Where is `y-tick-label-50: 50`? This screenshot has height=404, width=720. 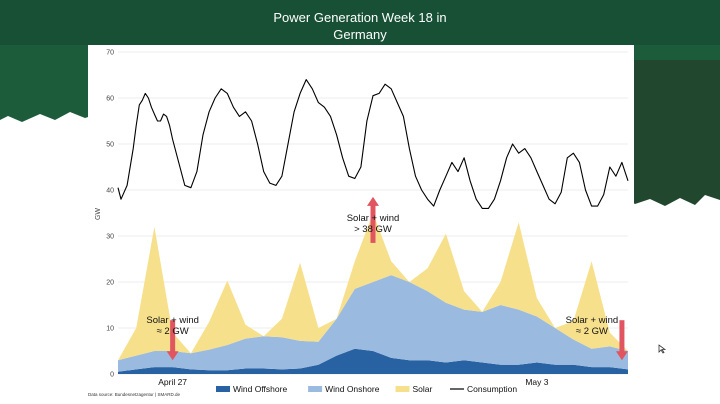 y-tick-label-50: 50 is located at coordinates (110, 145).